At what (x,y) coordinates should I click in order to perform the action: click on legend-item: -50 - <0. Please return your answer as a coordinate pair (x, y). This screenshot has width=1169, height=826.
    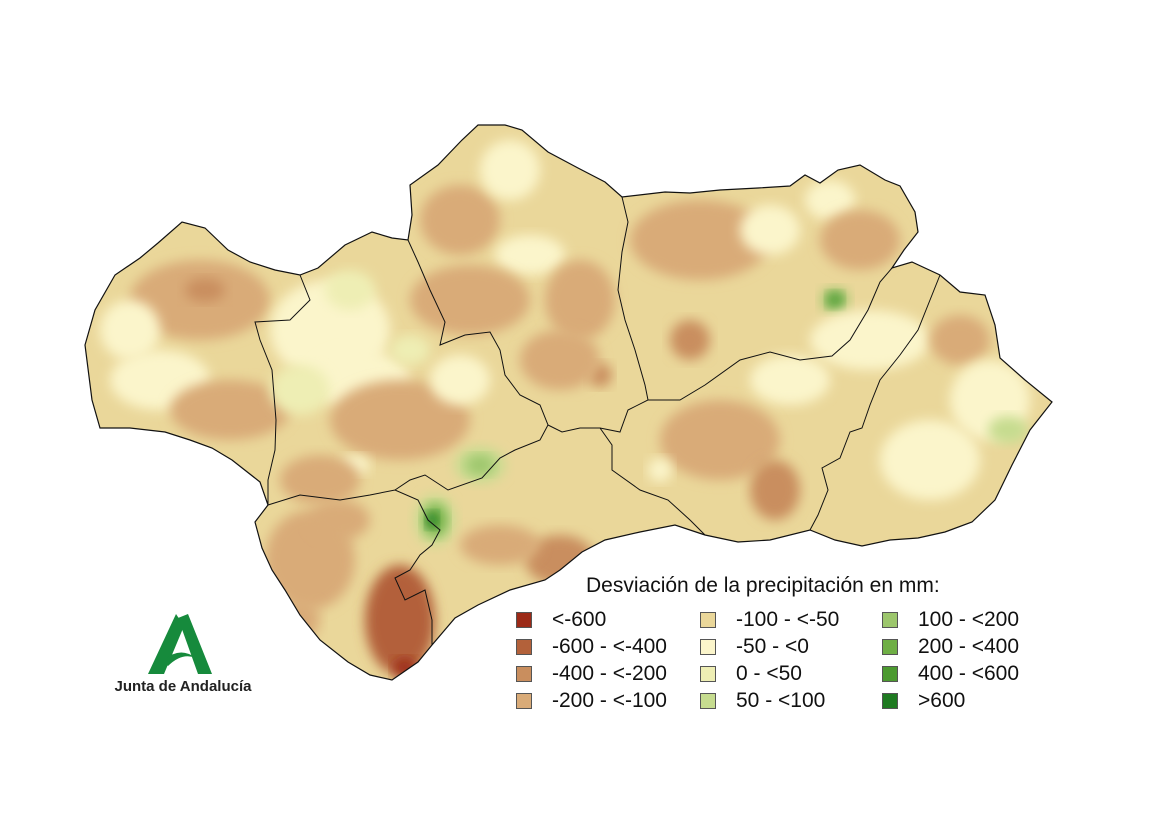
    Looking at the image, I should click on (754, 647).